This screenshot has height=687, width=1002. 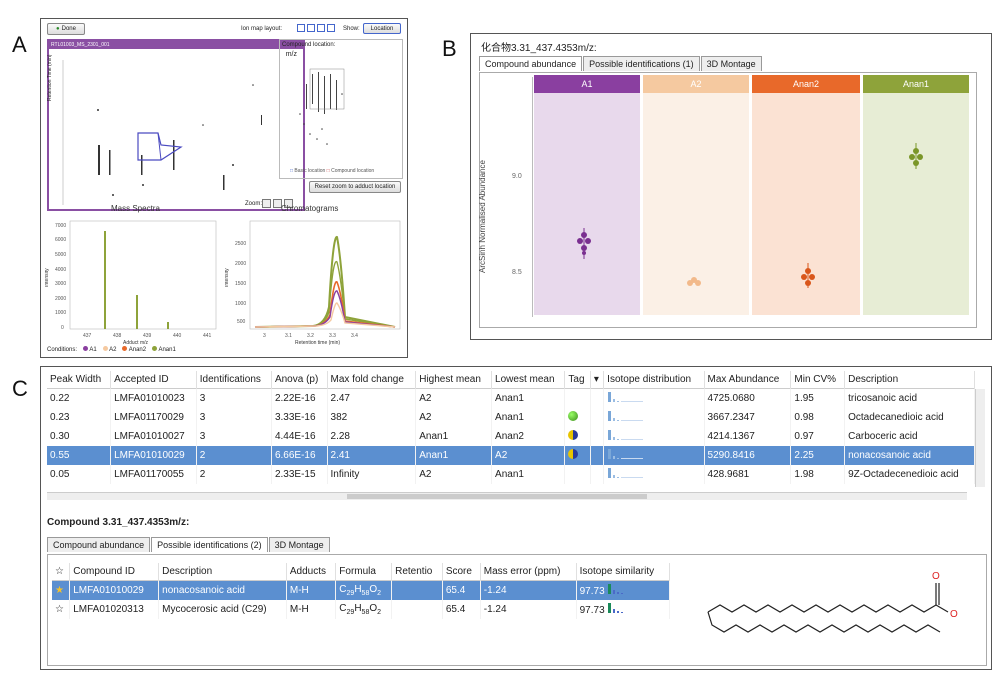 I want to click on header-anova: Anova (p), so click(x=299, y=380).